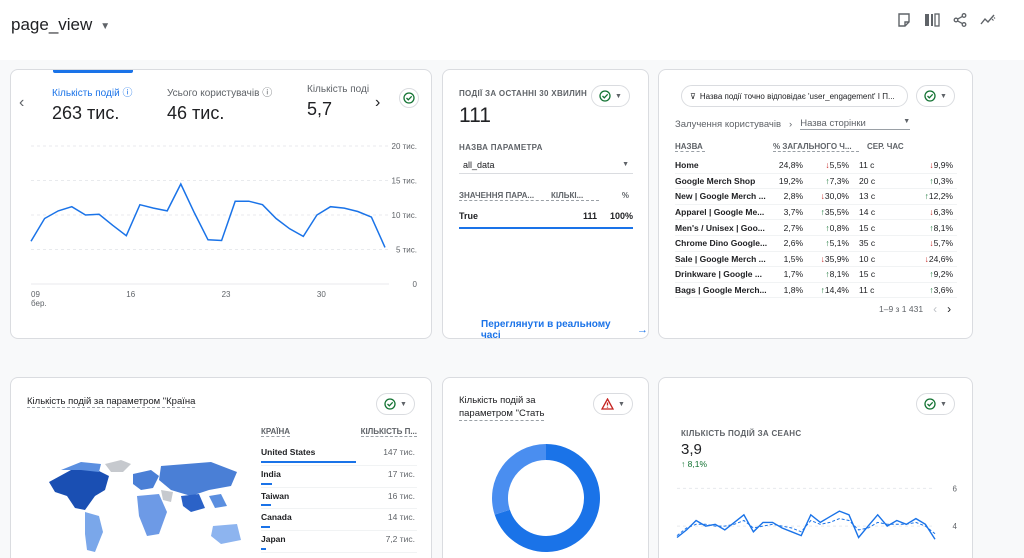 This screenshot has height=558, width=1024. I want to click on table-row: Home 24,8% ↓5,5% 11 с ↓9,9%, so click(816, 166).